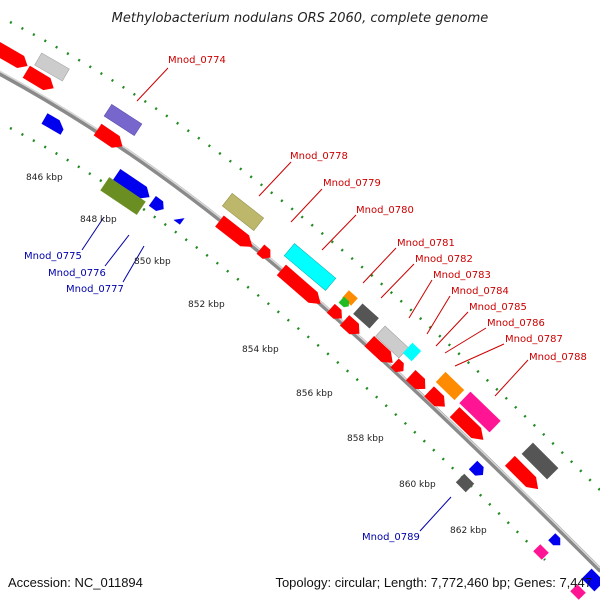 The width and height of the screenshot is (600, 600). Describe the element at coordinates (98, 220) in the screenshot. I see `tick-label: 848 kbp` at that location.